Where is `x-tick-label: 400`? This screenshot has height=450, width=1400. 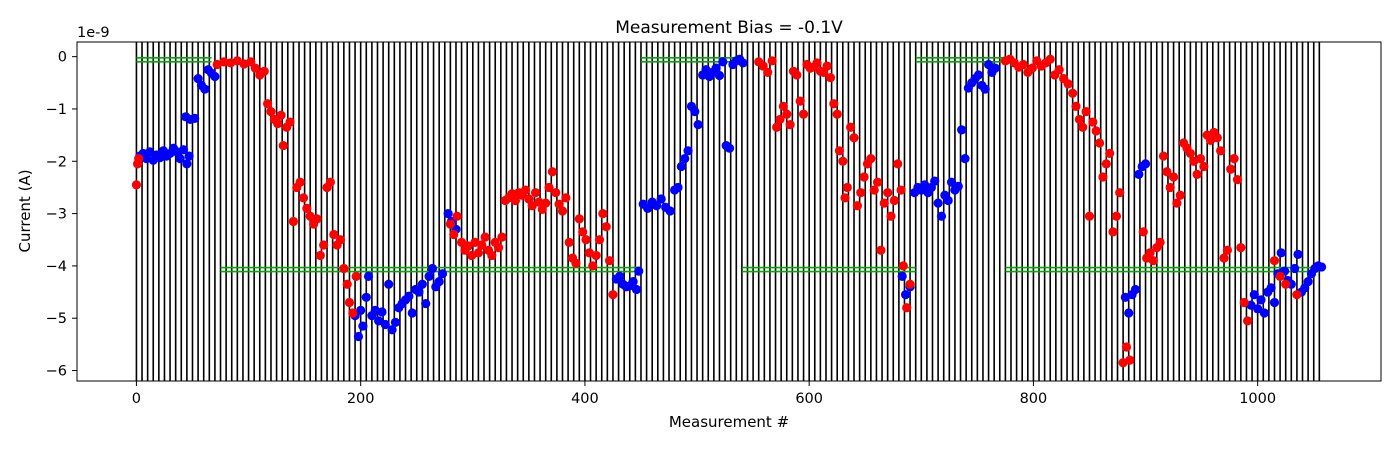
x-tick-label: 400 is located at coordinates (585, 399).